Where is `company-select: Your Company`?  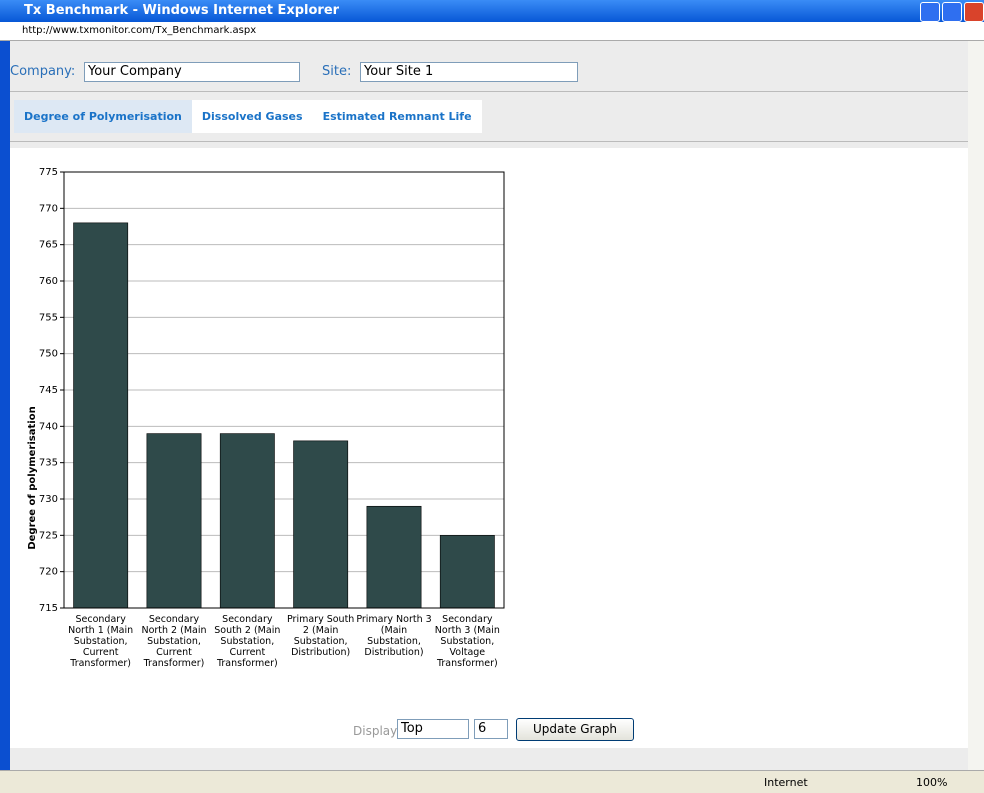
company-select: Your Company is located at coordinates (192, 72).